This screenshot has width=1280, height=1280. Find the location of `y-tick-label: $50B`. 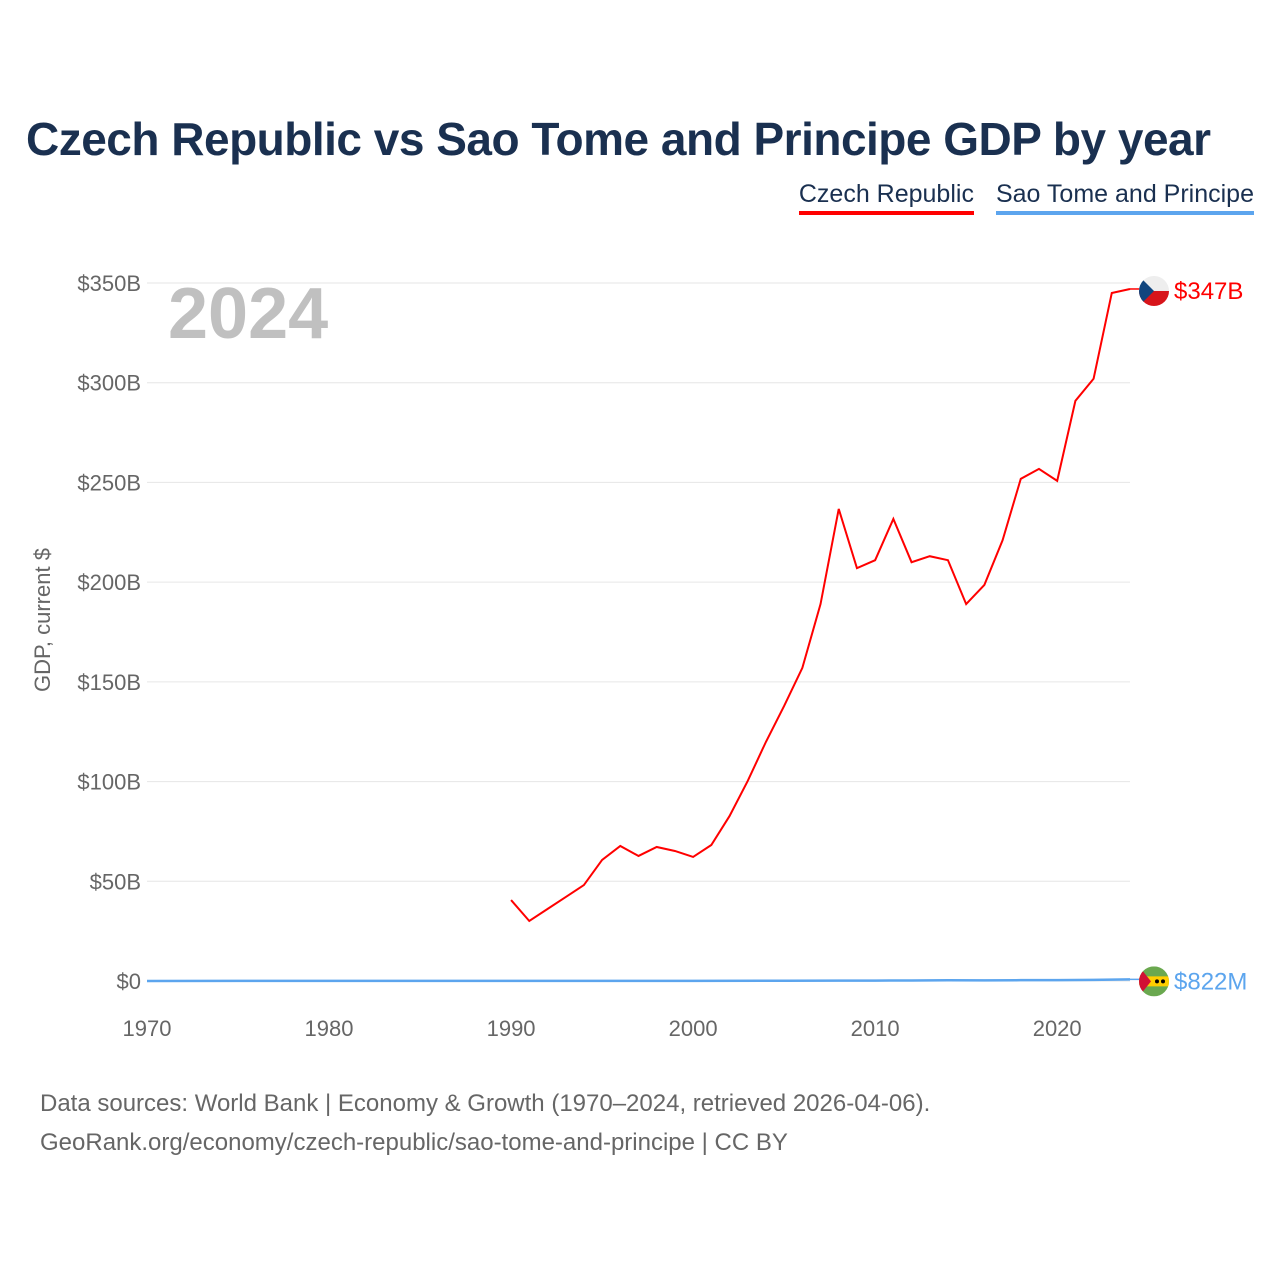

y-tick-label: $50B is located at coordinates (115, 881).